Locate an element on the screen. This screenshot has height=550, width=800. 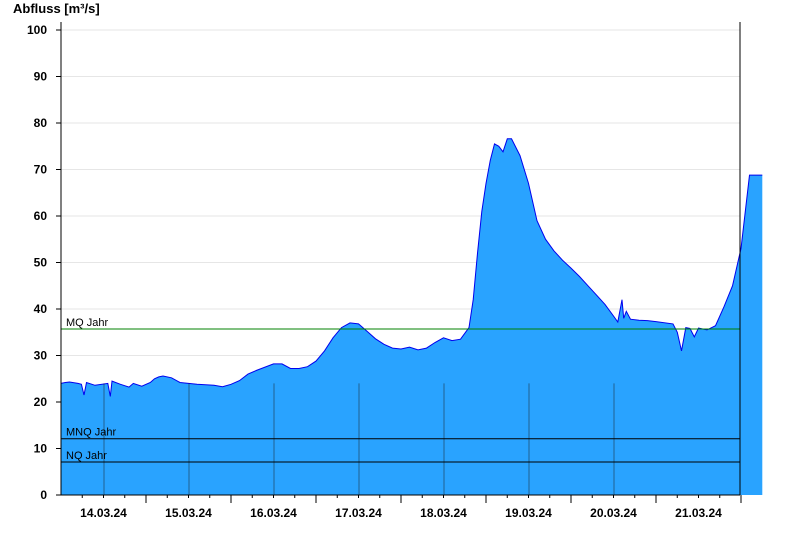
x-tick-label: 18.03.24 is located at coordinates (443, 513).